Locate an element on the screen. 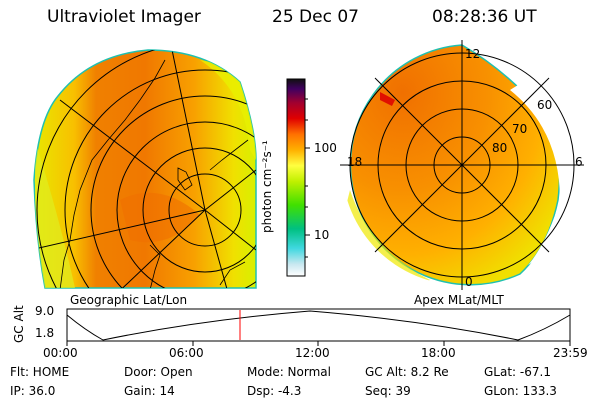  mlt-label-0: 0 is located at coordinates (469, 282).